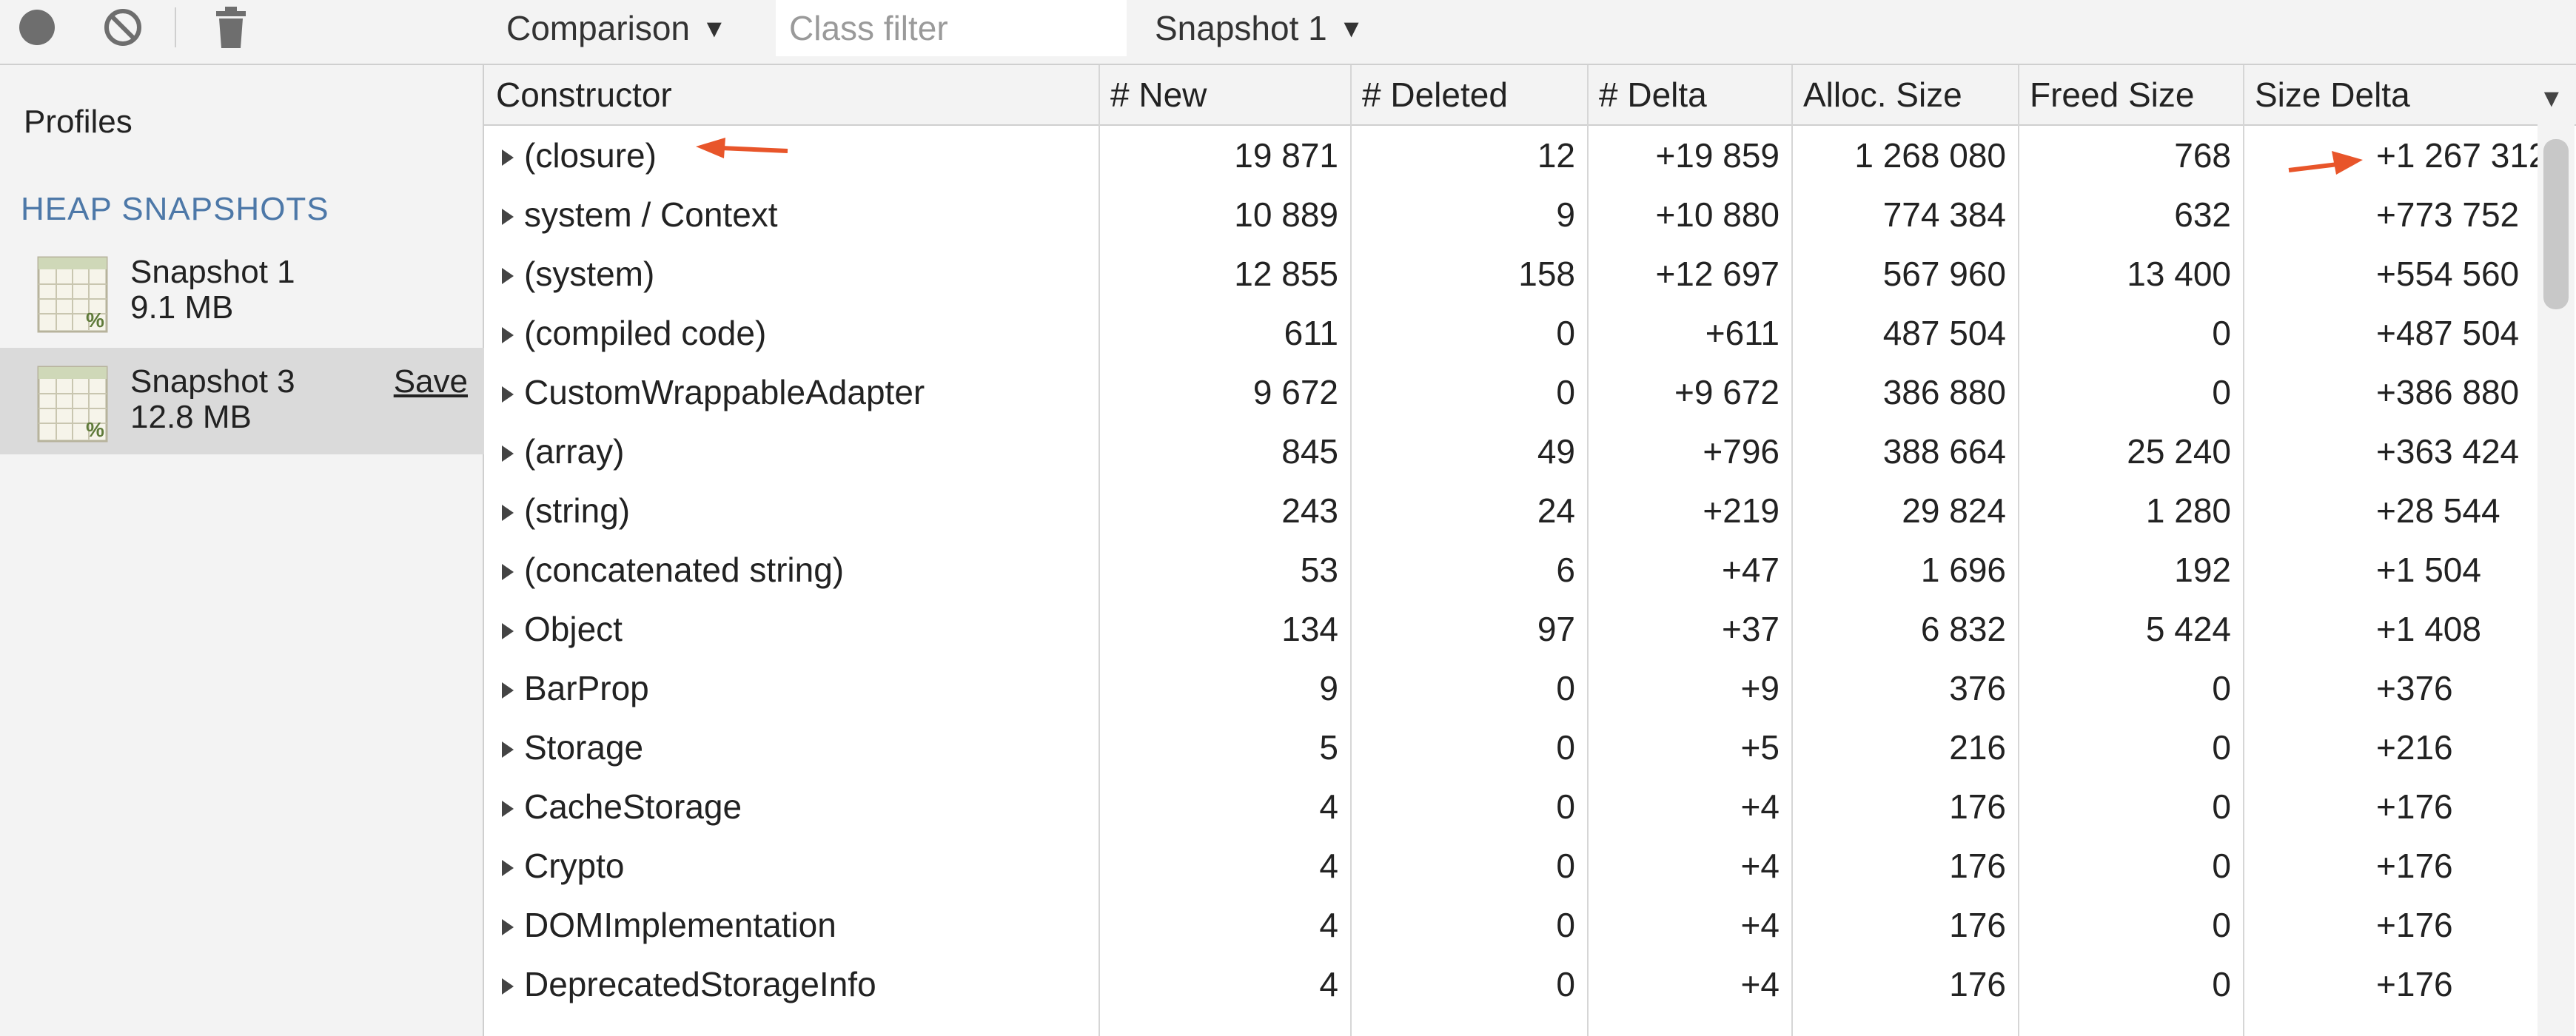  What do you see at coordinates (430, 381) in the screenshot?
I see `save-snapshot-link: Save` at bounding box center [430, 381].